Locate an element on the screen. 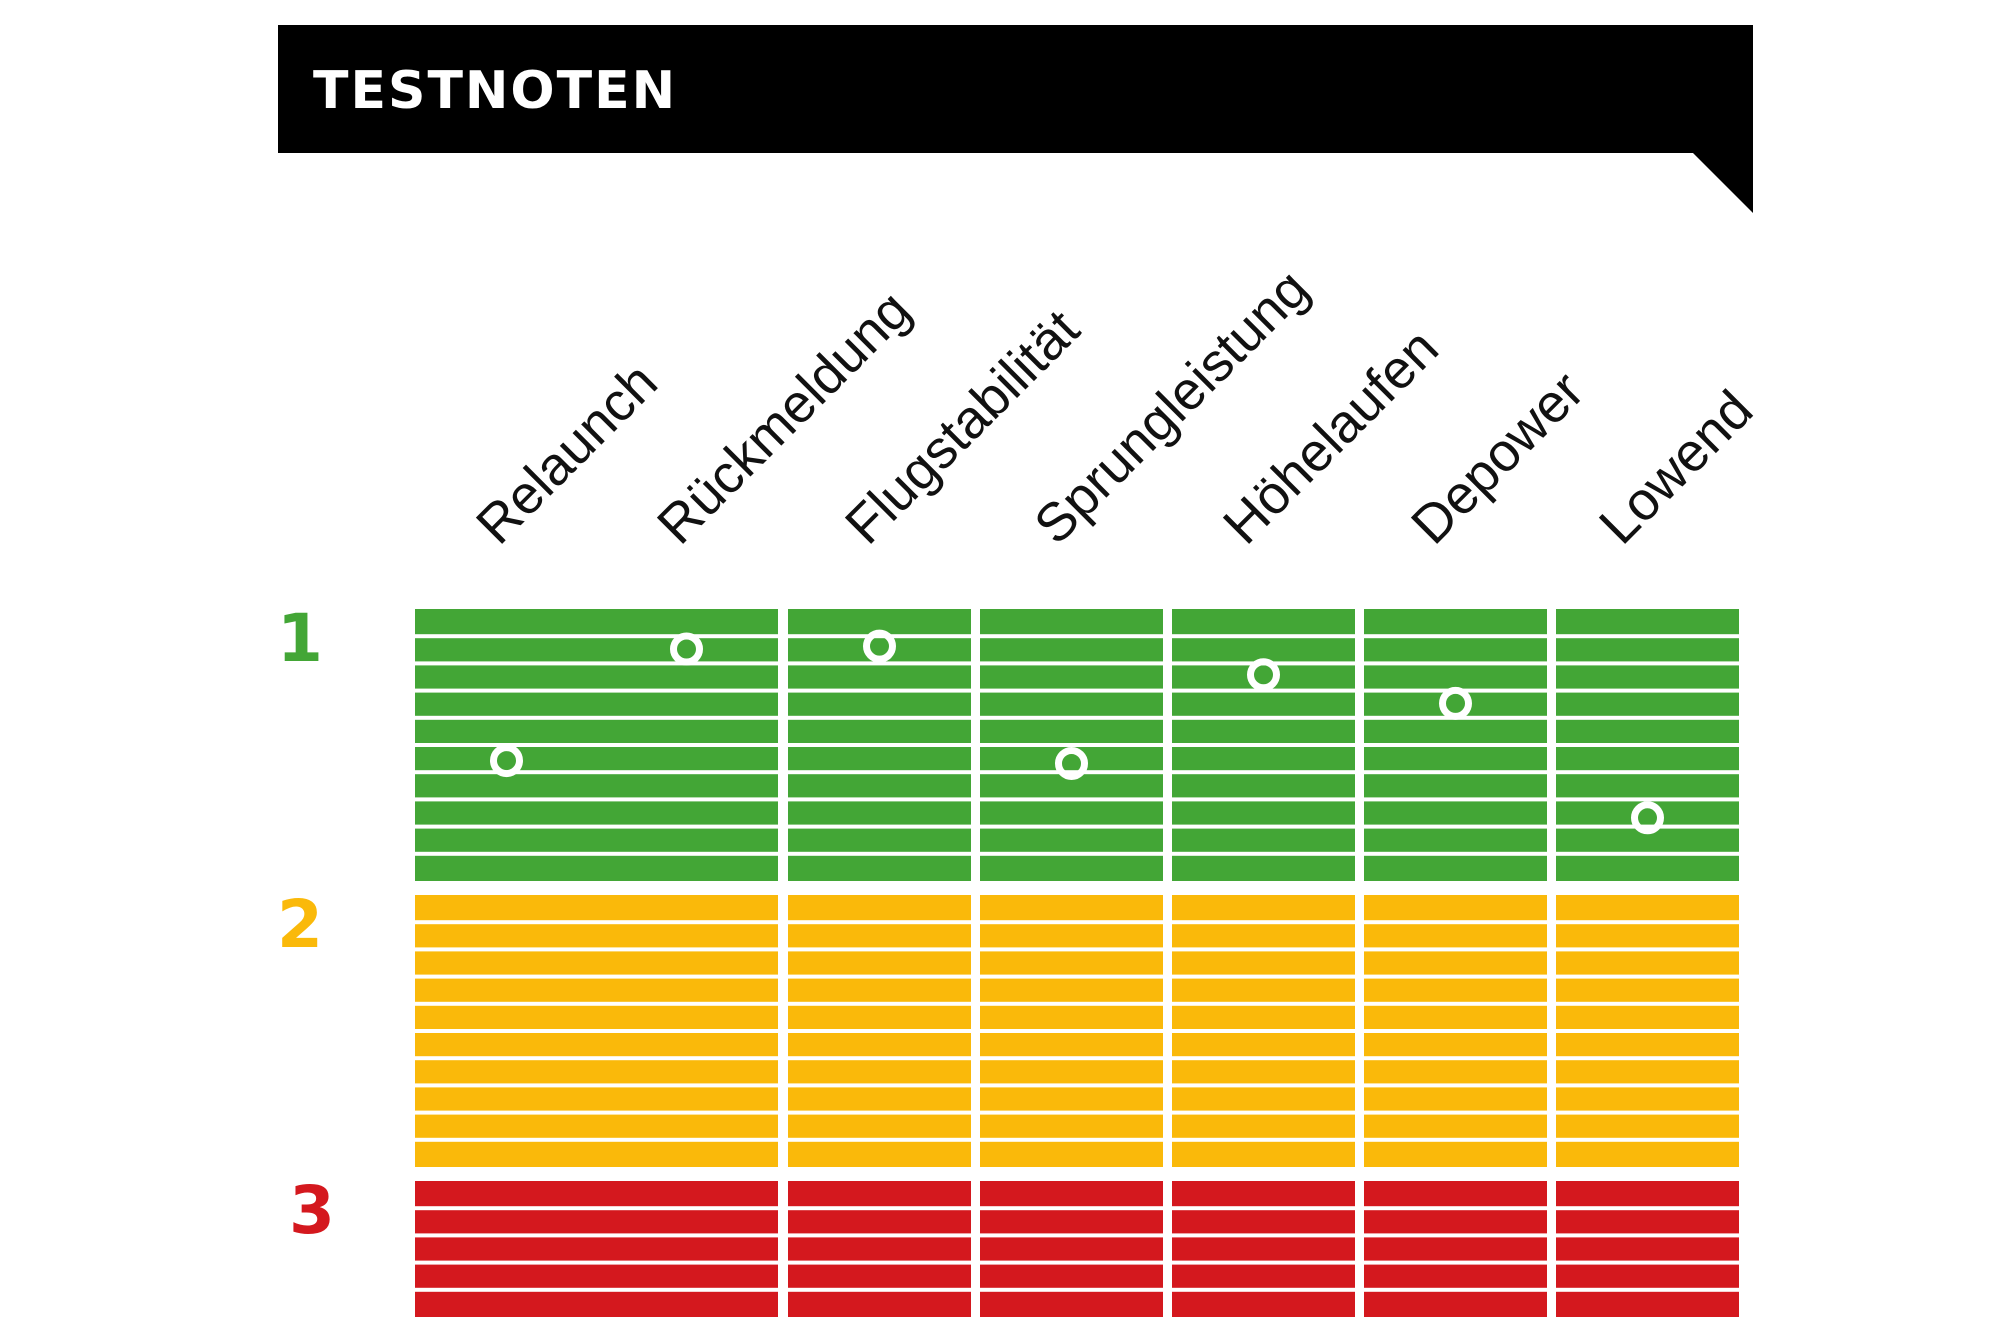 Image resolution: width=2000 pixels, height=1333 pixels. score-marker-rueckmeldung is located at coordinates (686, 649).